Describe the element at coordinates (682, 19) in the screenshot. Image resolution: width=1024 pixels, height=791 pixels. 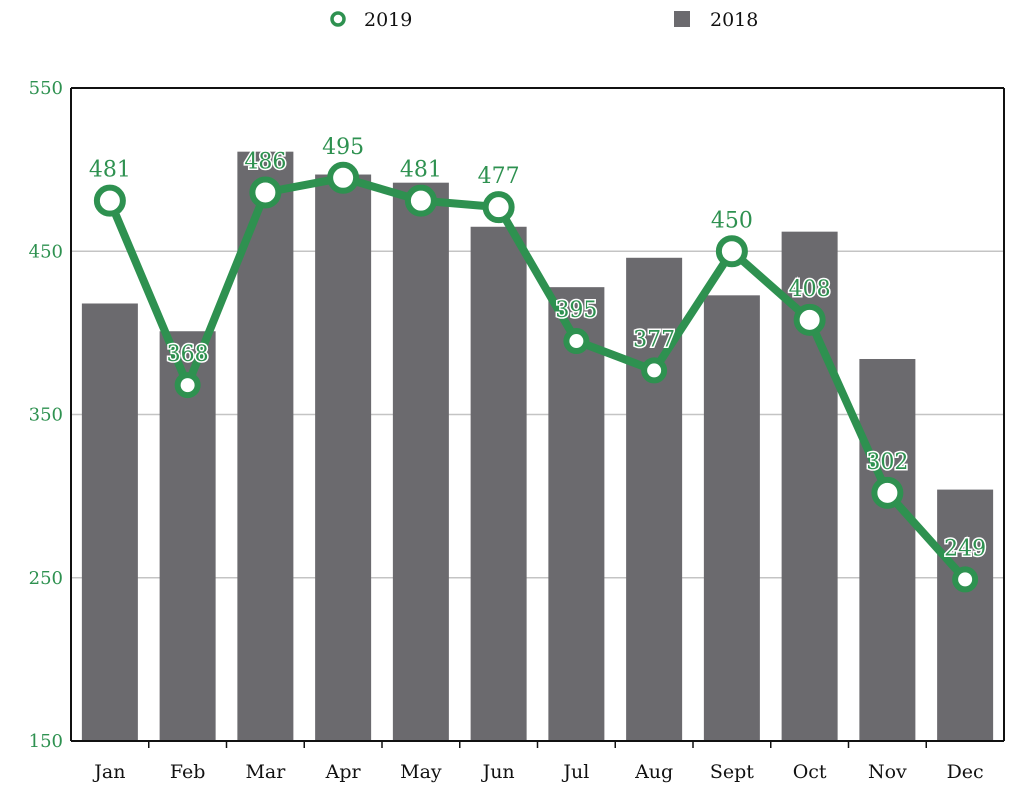
I see `legend-marker-2018` at that location.